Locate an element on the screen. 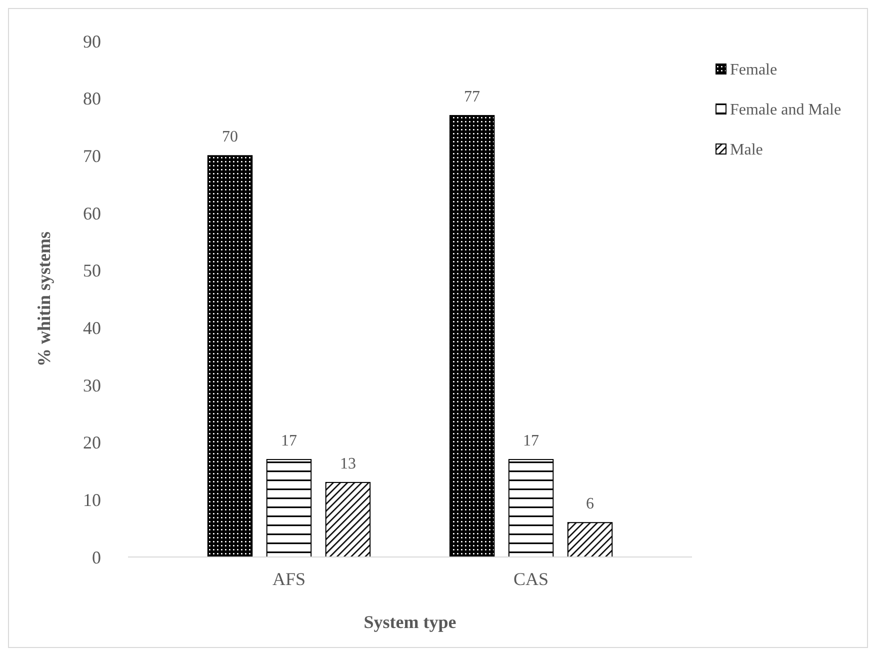  y-tick-label: 0 is located at coordinates (96, 557).